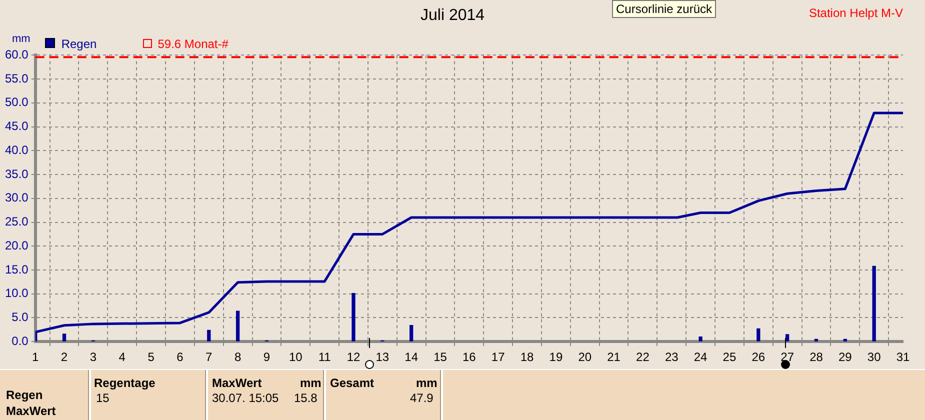 The height and width of the screenshot is (420, 925). What do you see at coordinates (16, 245) in the screenshot?
I see `y-tick-label: 20.0` at bounding box center [16, 245].